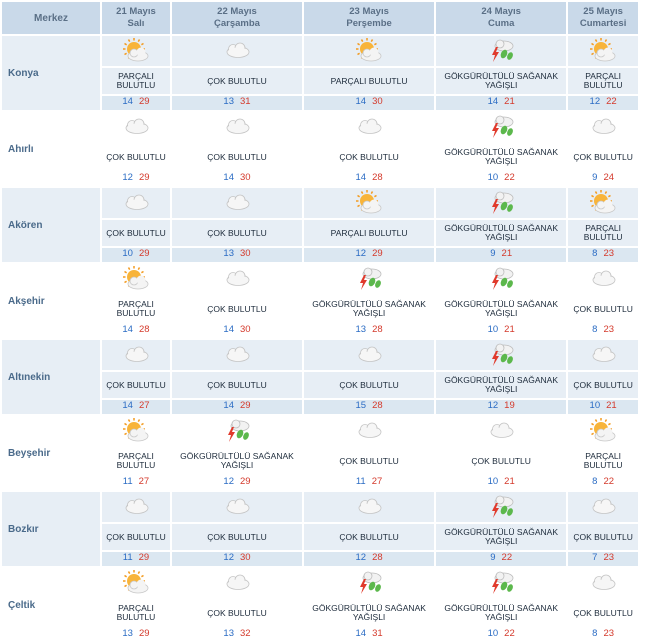 This screenshot has height=644, width=648. What do you see at coordinates (369, 11) in the screenshot?
I see `day-date: 23 Mayıs` at bounding box center [369, 11].